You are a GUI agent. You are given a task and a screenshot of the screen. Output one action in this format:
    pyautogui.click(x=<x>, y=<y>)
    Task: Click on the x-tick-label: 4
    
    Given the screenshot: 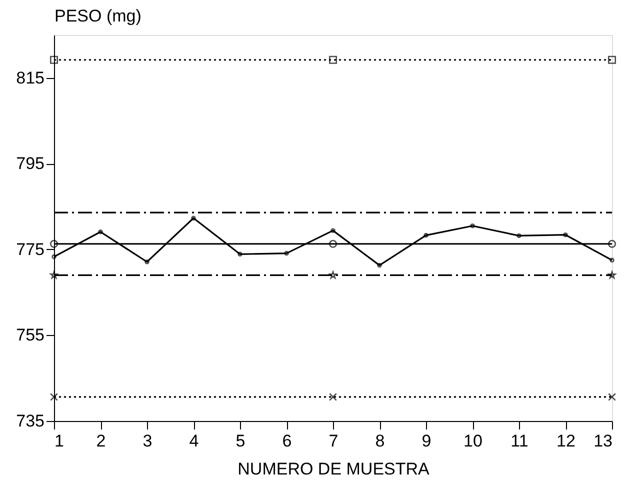 What is the action you would take?
    pyautogui.click(x=194, y=441)
    